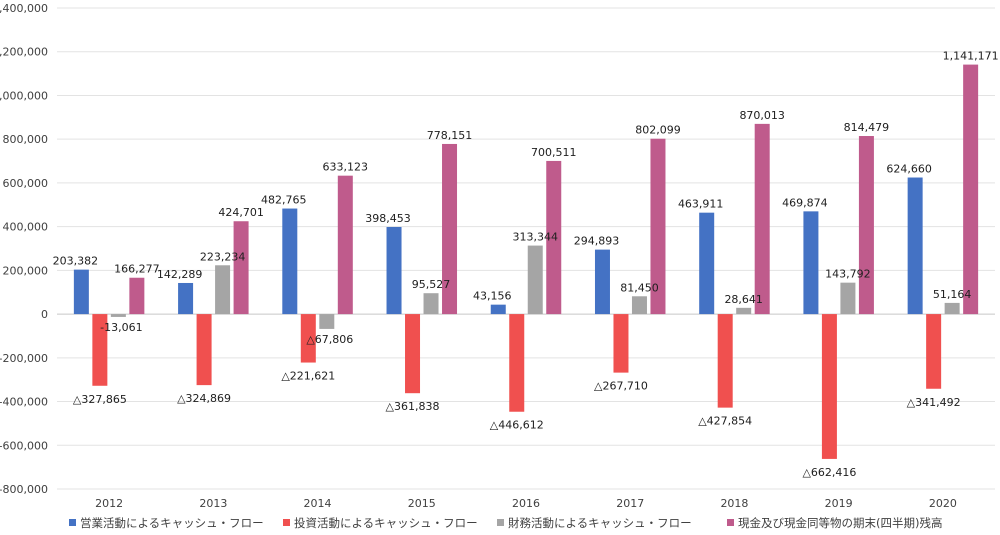 This screenshot has height=535, width=1000. Describe the element at coordinates (24, 358) in the screenshot. I see `y-tick-label: -200,000` at that location.